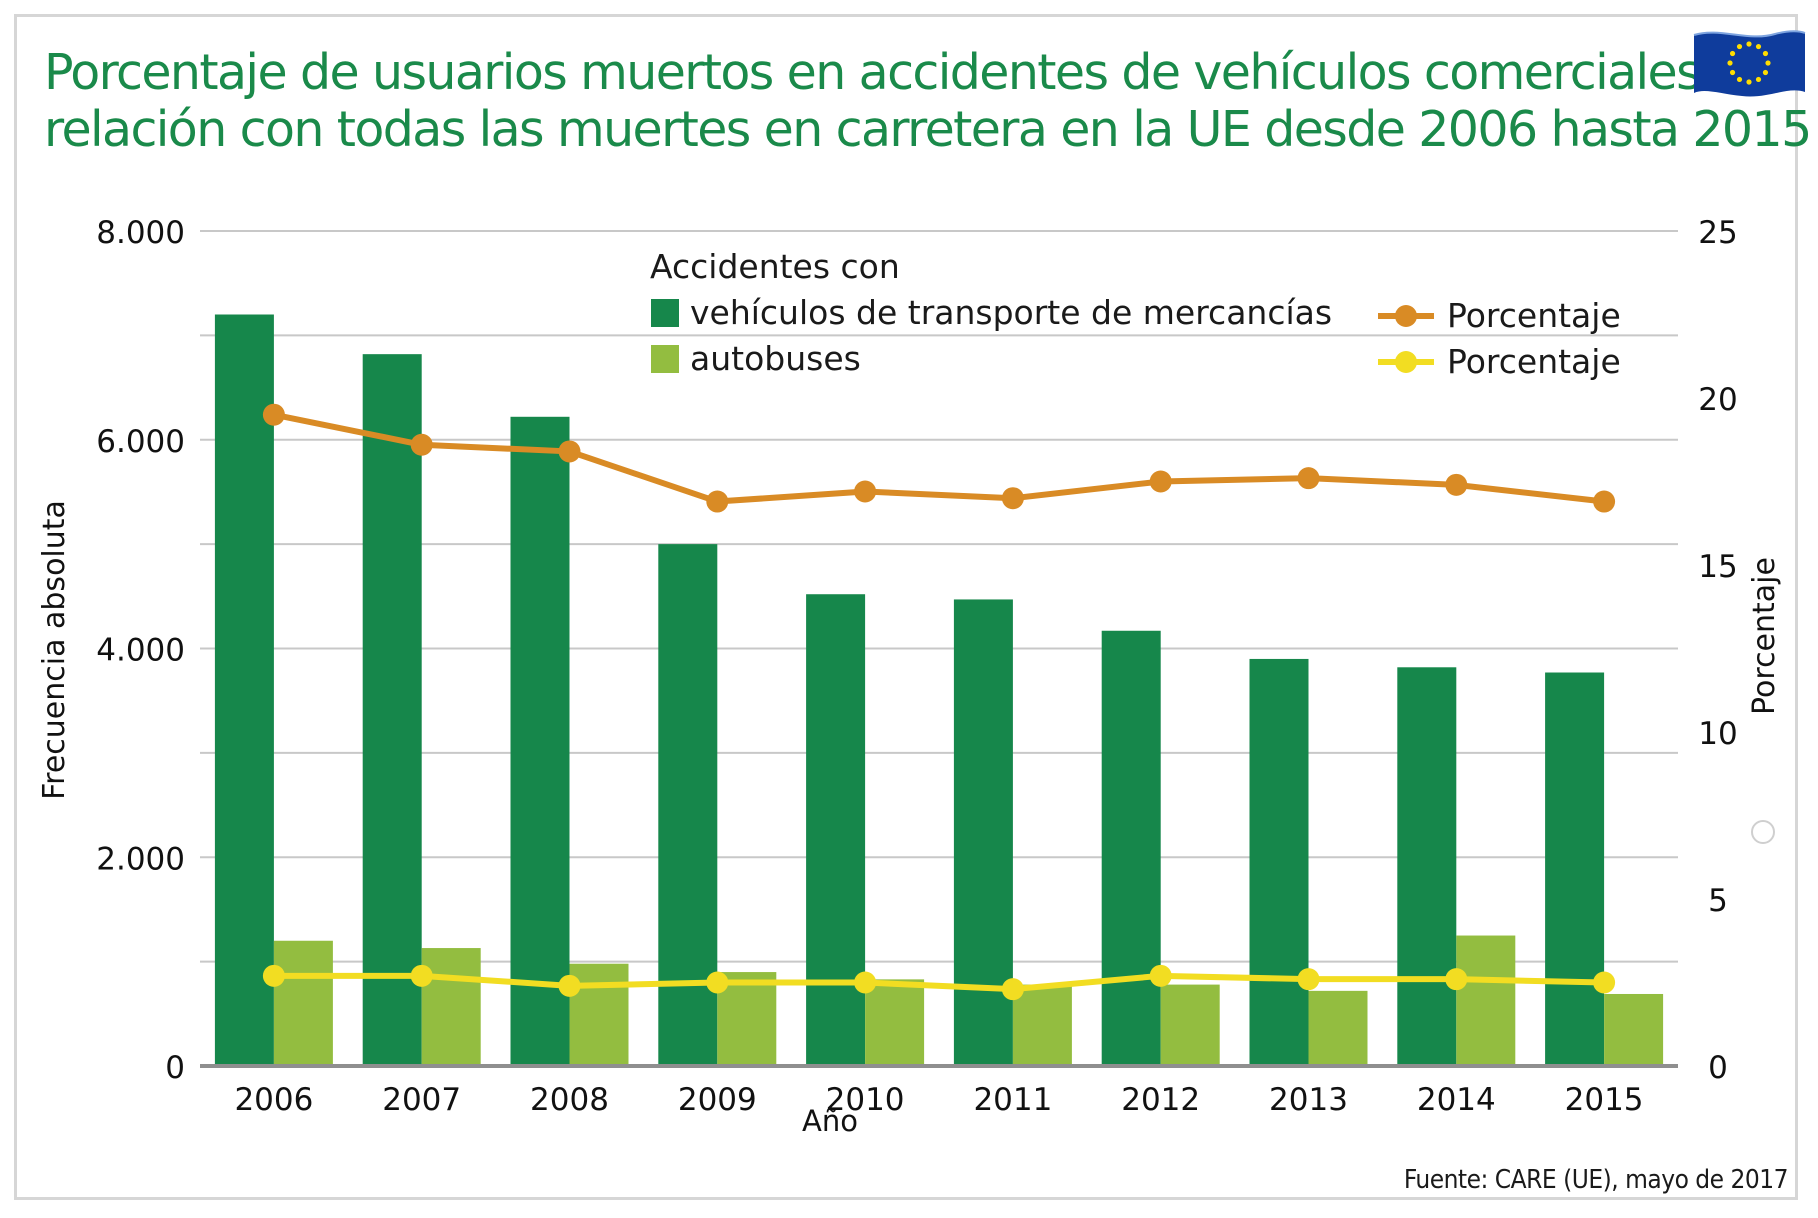 Image resolution: width=1818 pixels, height=1218 pixels. What do you see at coordinates (1534, 361) in the screenshot?
I see `legend-label-bus-pct: Porcentaje` at bounding box center [1534, 361].